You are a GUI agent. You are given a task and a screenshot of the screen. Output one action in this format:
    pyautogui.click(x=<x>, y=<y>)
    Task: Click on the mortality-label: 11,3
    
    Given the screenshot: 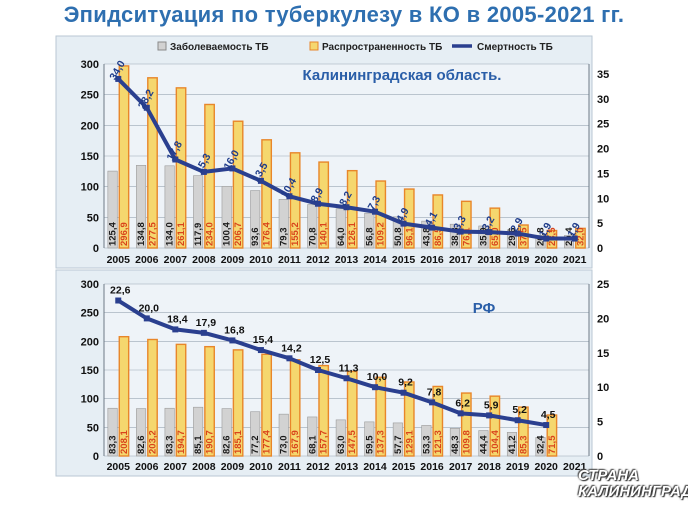 What is the action you would take?
    pyautogui.click(x=349, y=368)
    